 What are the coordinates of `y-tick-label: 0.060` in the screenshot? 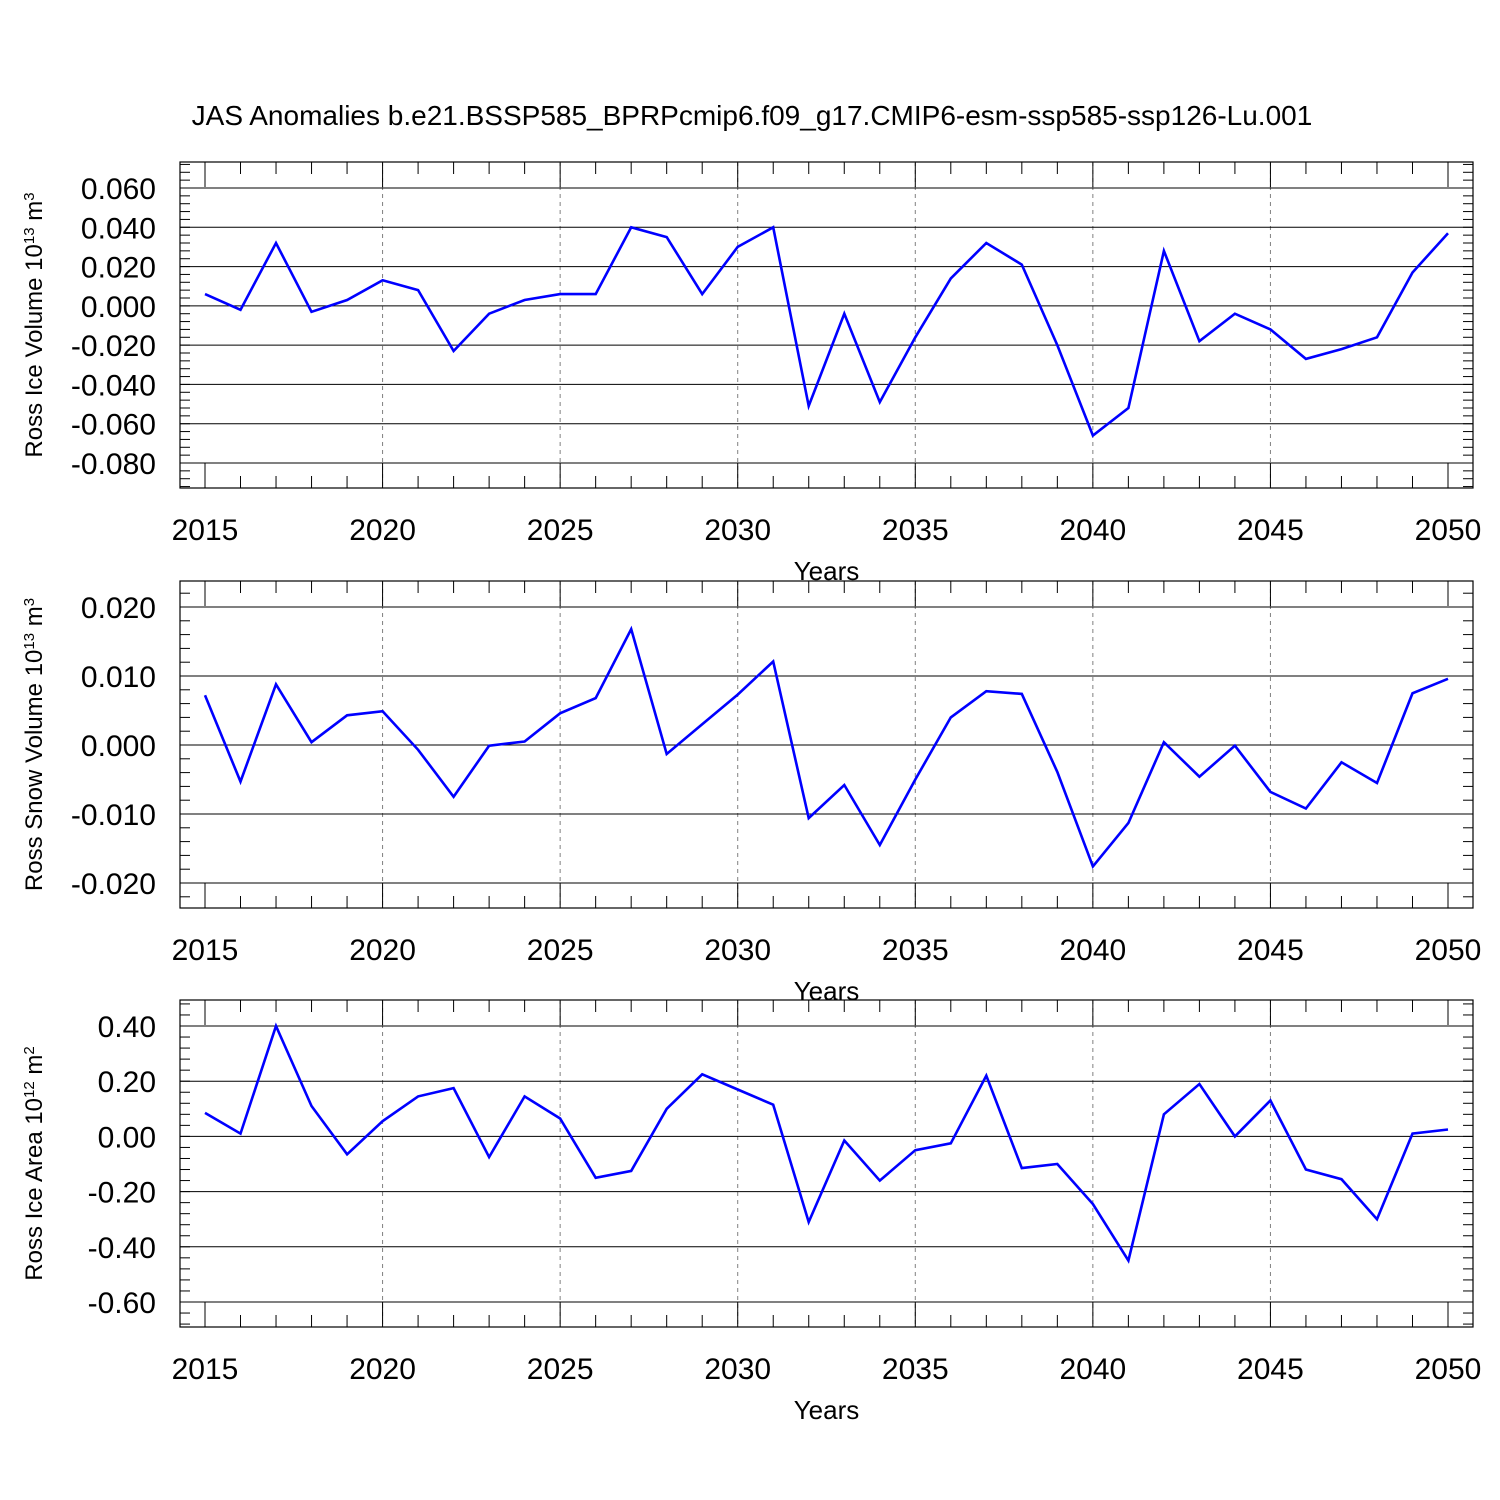 It's located at (118, 189).